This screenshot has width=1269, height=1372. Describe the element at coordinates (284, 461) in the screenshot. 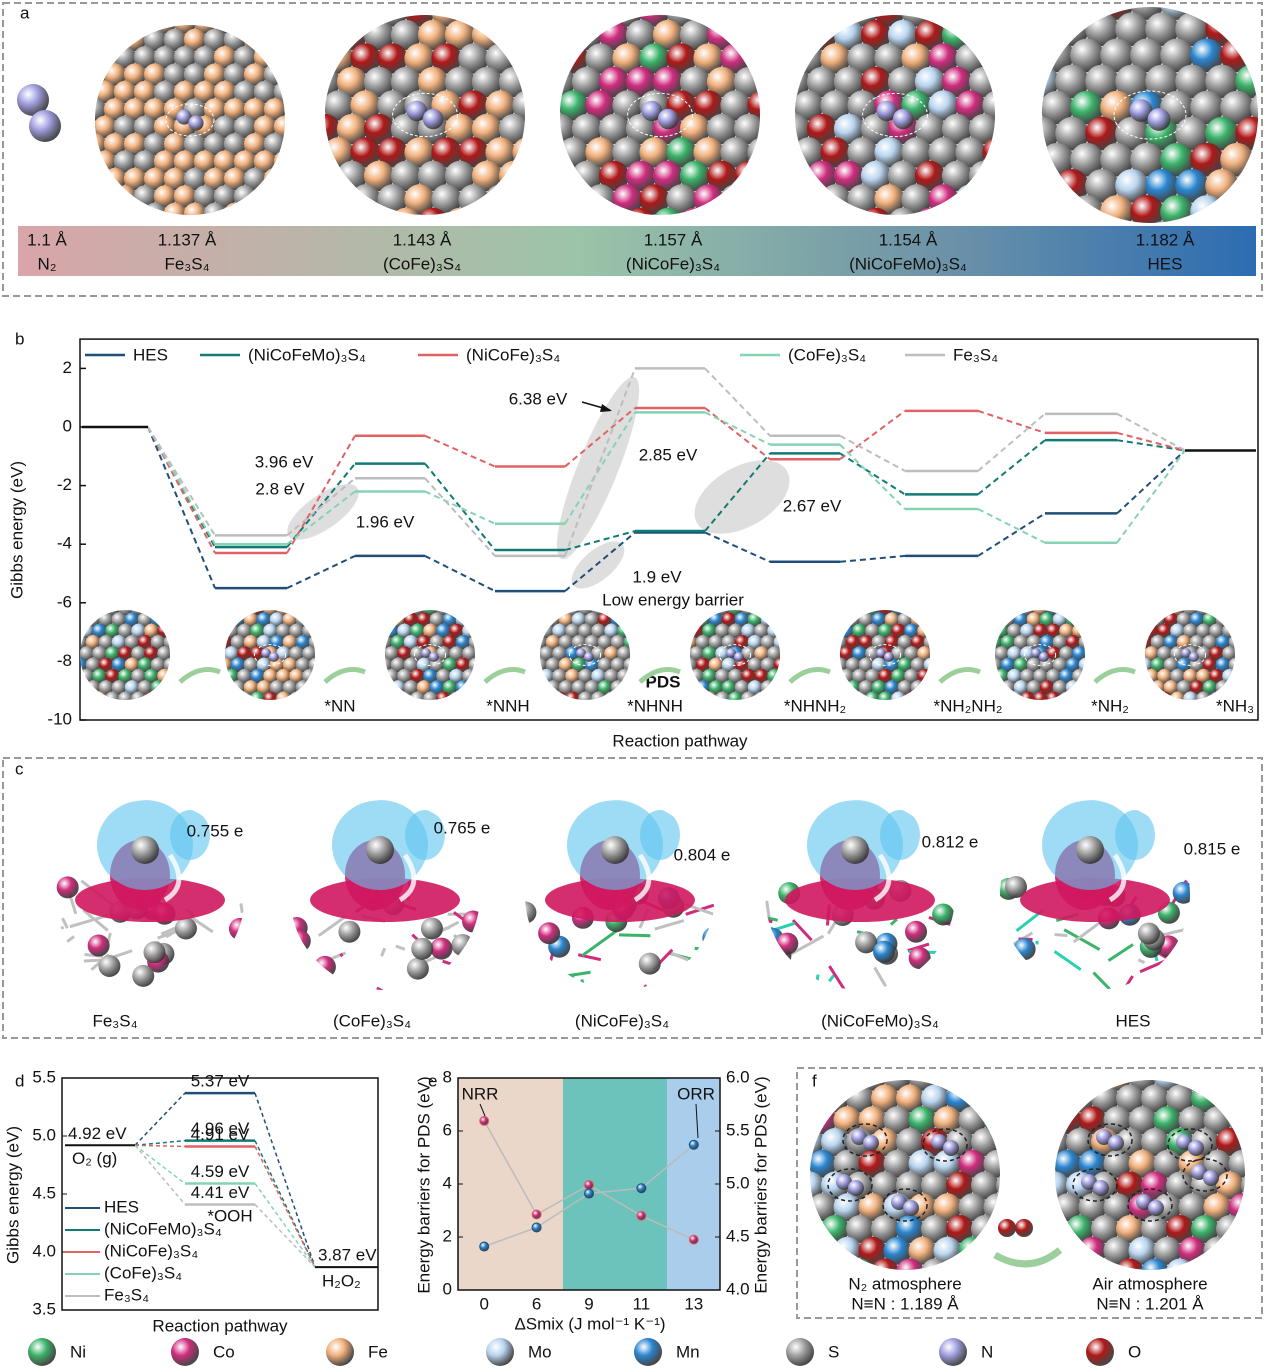

I see `annotation: 3.96 eV` at that location.